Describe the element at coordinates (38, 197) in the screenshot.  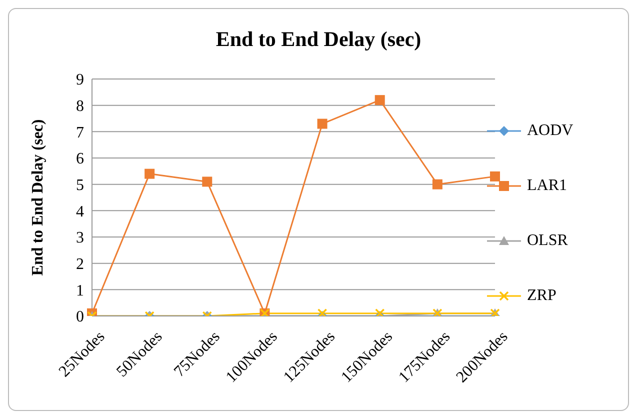
I see `y-axis-title: End to End Delay (sec)` at that location.